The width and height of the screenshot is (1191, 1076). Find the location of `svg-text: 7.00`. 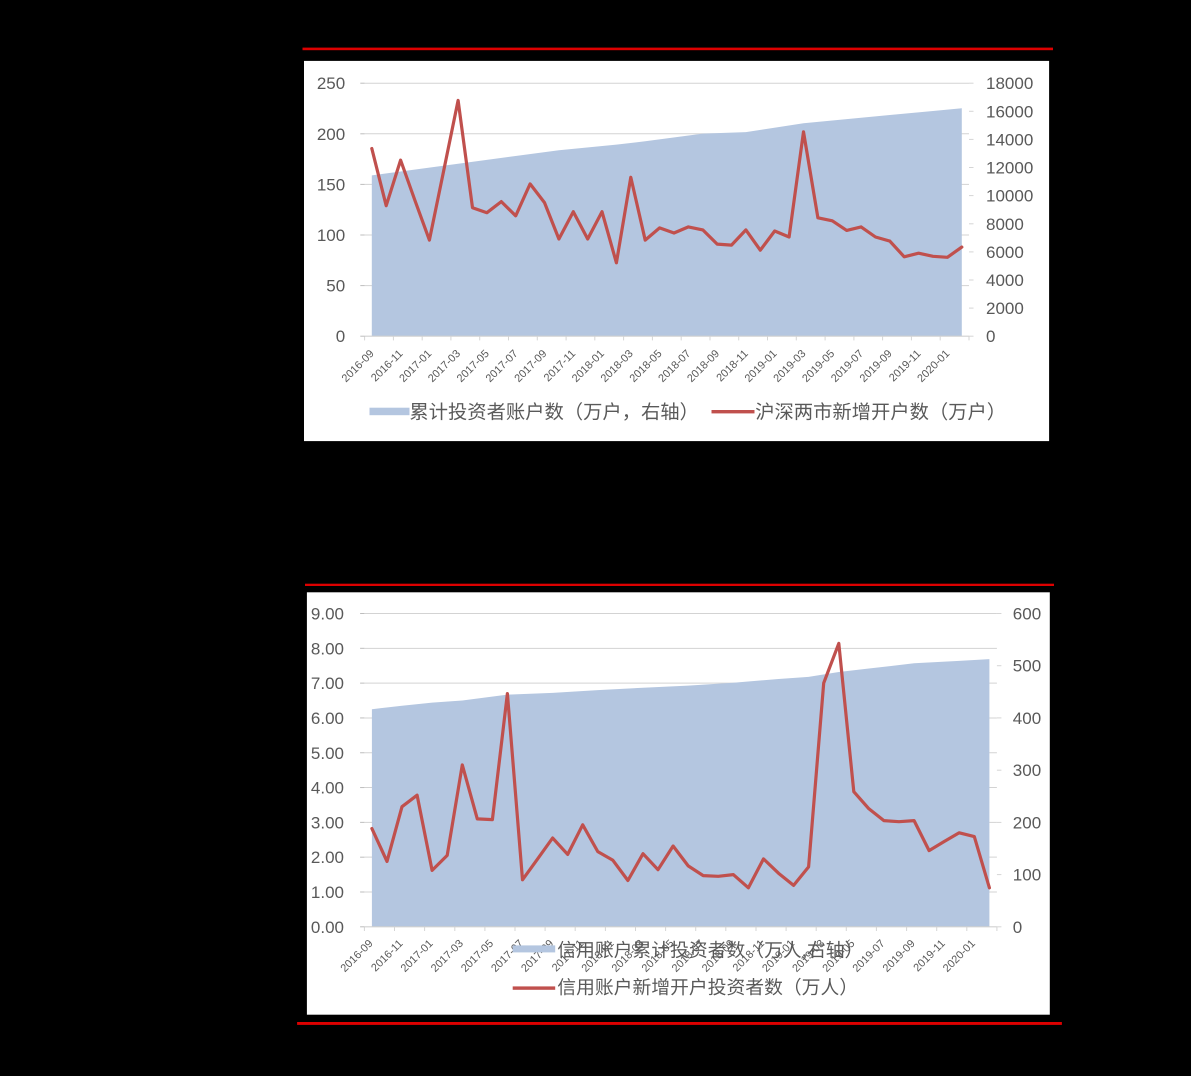

svg-text: 7.00 is located at coordinates (327, 683).